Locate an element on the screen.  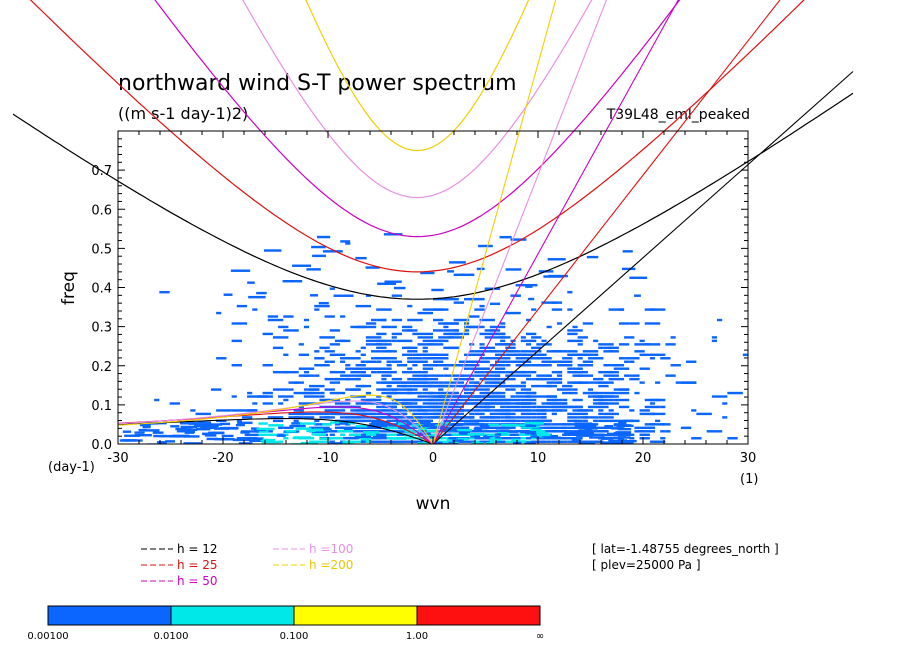
colorbar: 0.00100 0.0100 0.100 1.00 ∞ is located at coordinates (285, 623).